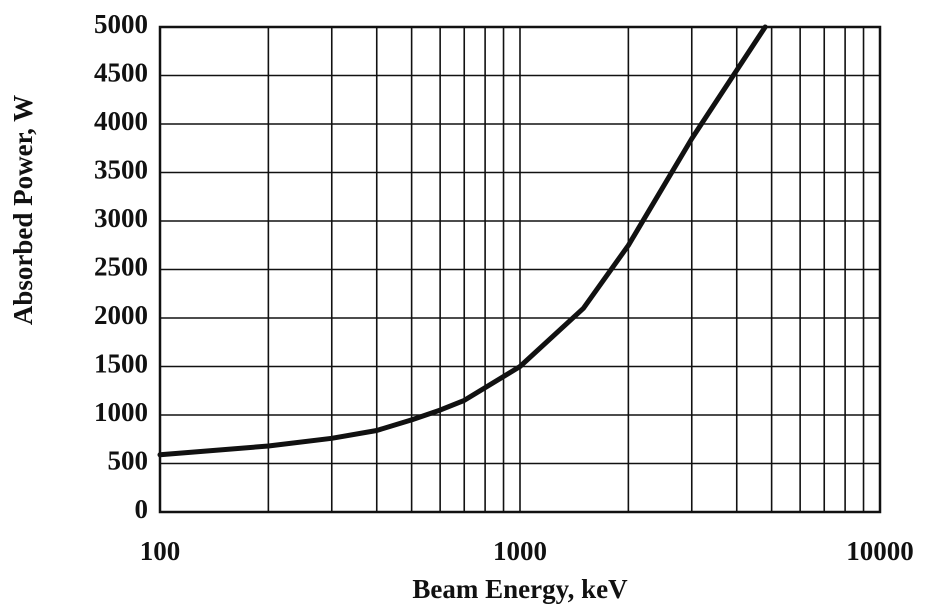 The width and height of the screenshot is (933, 612). What do you see at coordinates (142, 509) in the screenshot?
I see `y-tick-label: 0` at bounding box center [142, 509].